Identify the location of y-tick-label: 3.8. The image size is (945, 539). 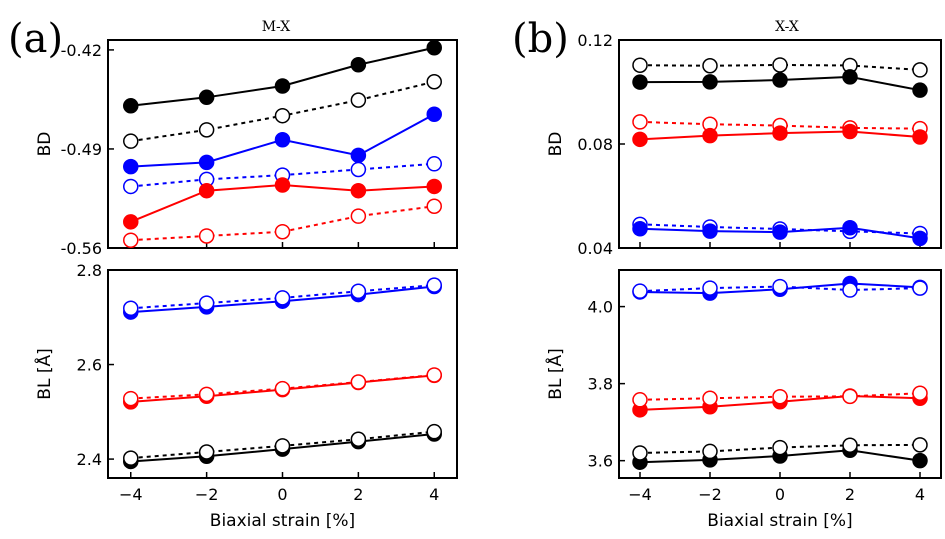
(600, 384).